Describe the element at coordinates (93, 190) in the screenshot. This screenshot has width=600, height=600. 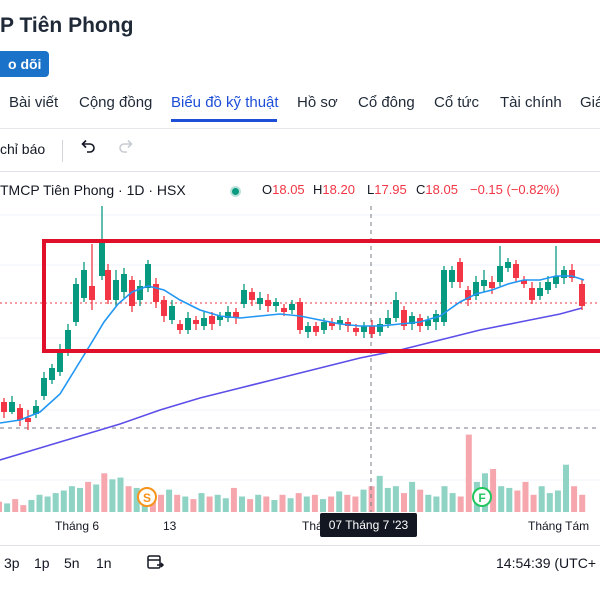
I see `symbol-label: TMCP Tiên Phong · 1D · HSX` at that location.